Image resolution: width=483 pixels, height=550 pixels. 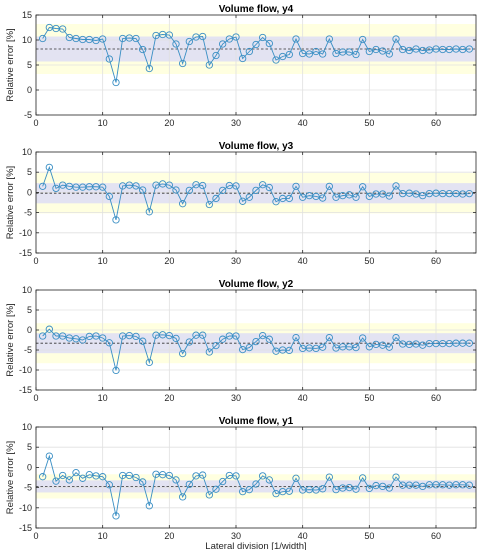 I want to click on x-tick-label: 20, so click(x=169, y=398).